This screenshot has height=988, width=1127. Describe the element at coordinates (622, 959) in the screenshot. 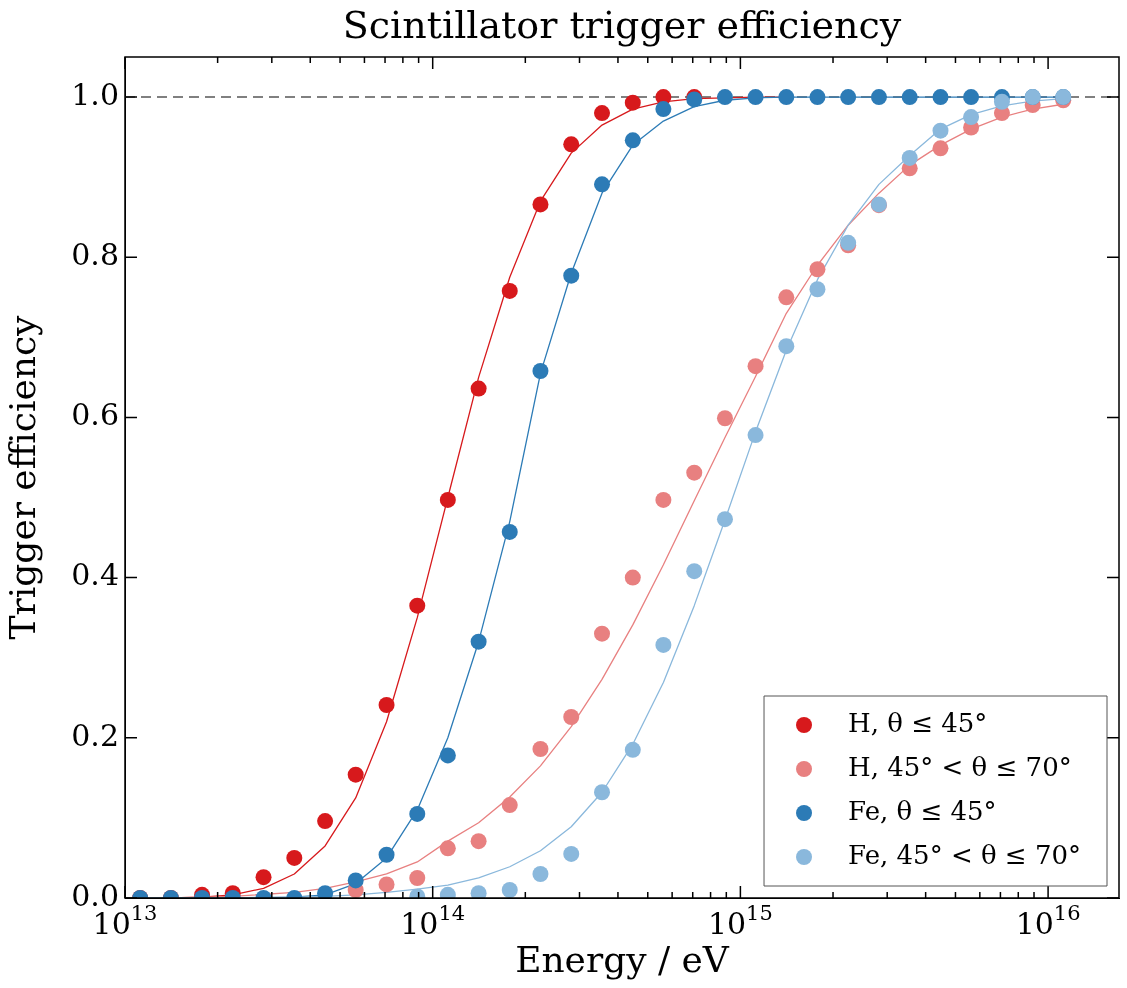

I see `x-axis-title: Energy / eV` at that location.